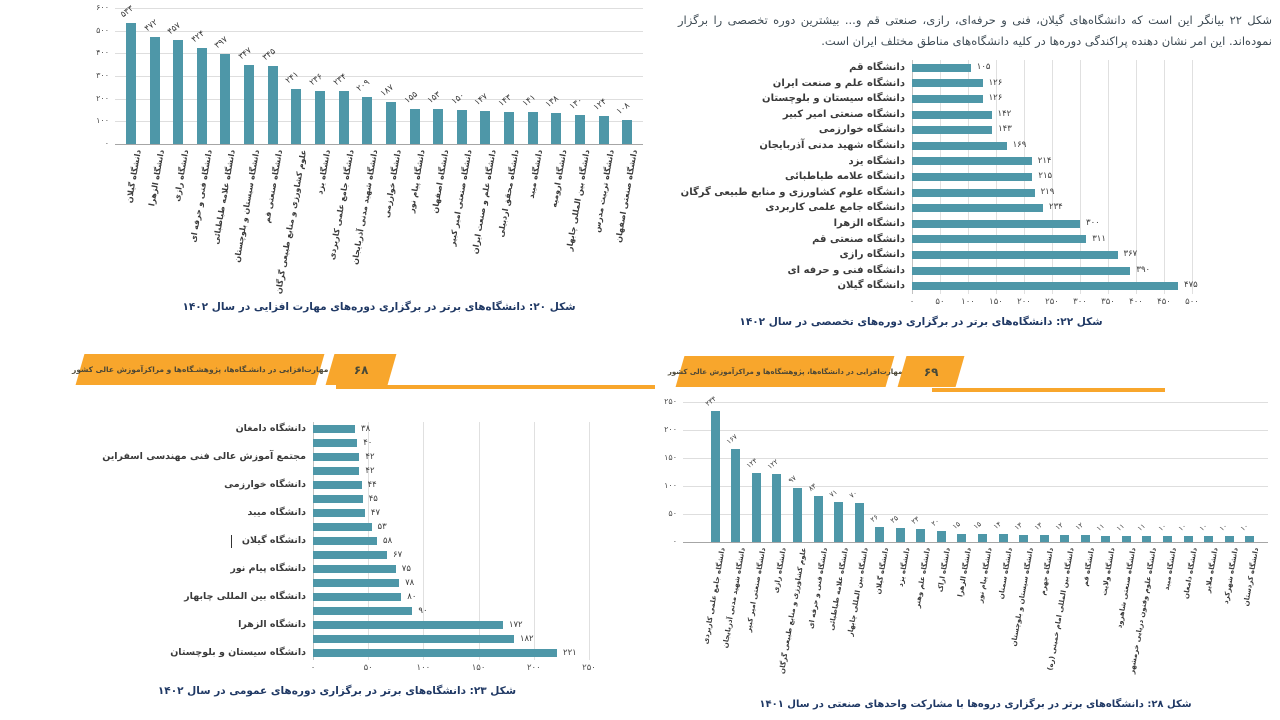 This screenshot has height=720, width=1280. Describe the element at coordinates (874, 519) in the screenshot. I see `bar-value-label: ۲۶` at that location.